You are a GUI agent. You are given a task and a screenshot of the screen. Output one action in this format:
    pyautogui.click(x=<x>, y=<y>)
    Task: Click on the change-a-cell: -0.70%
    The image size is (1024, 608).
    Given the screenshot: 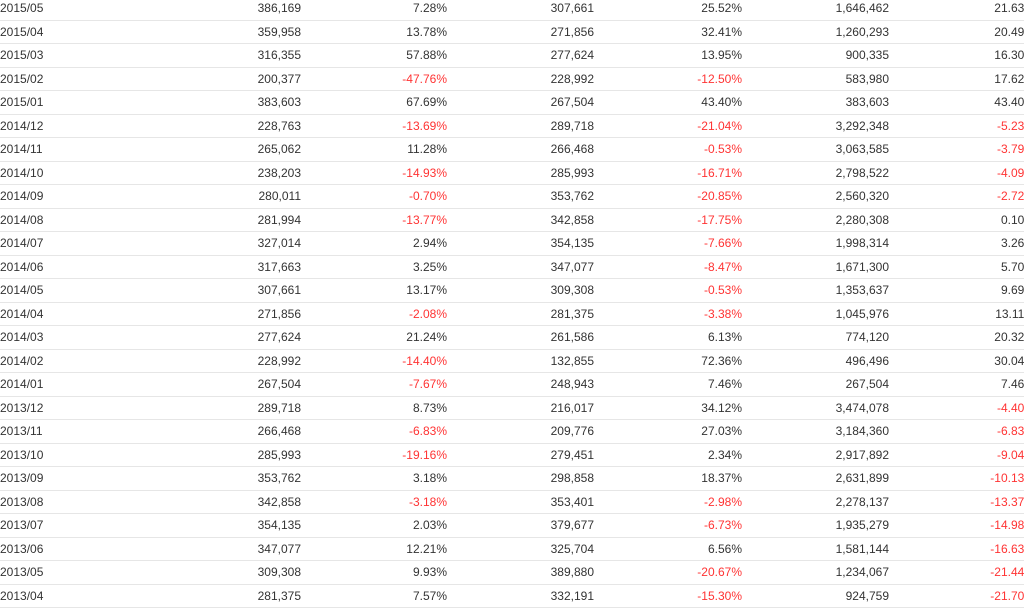 What is the action you would take?
    pyautogui.click(x=374, y=196)
    